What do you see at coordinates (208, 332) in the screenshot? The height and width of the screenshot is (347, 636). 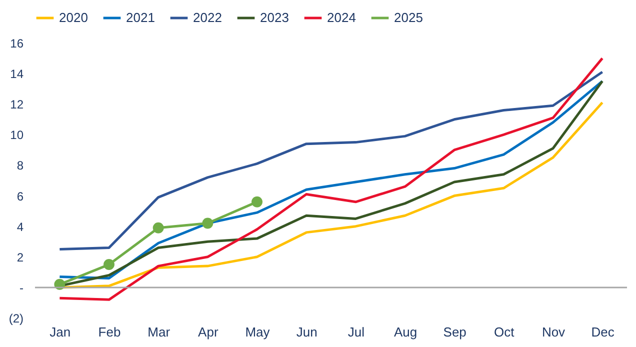 I see `x-tick-label: Apr` at bounding box center [208, 332].